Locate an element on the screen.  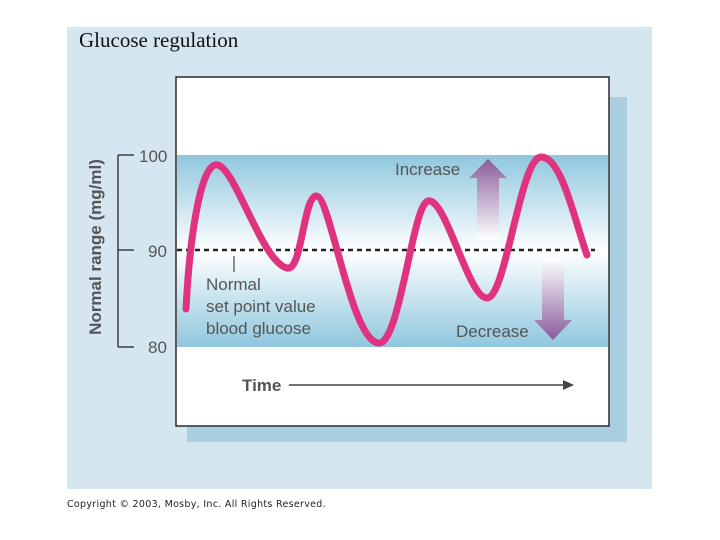
increase-arrow-icon is located at coordinates (488, 199).